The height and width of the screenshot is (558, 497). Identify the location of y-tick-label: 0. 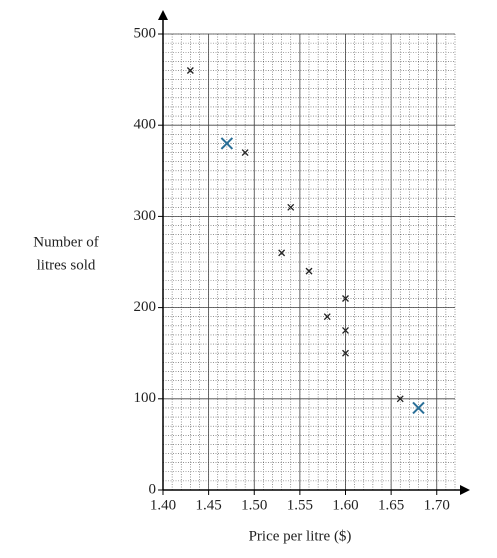
(153, 489).